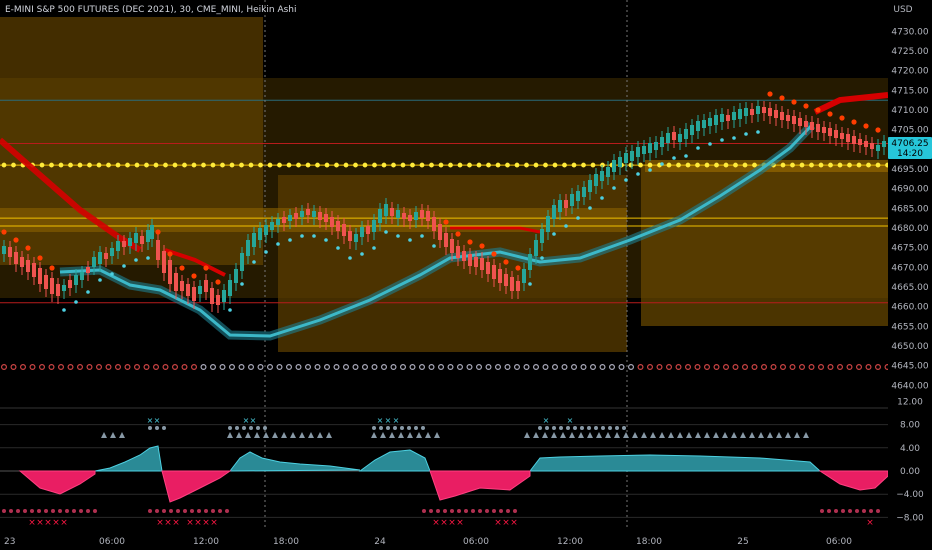  I want to click on osc-positive-area, so click(128, 458).